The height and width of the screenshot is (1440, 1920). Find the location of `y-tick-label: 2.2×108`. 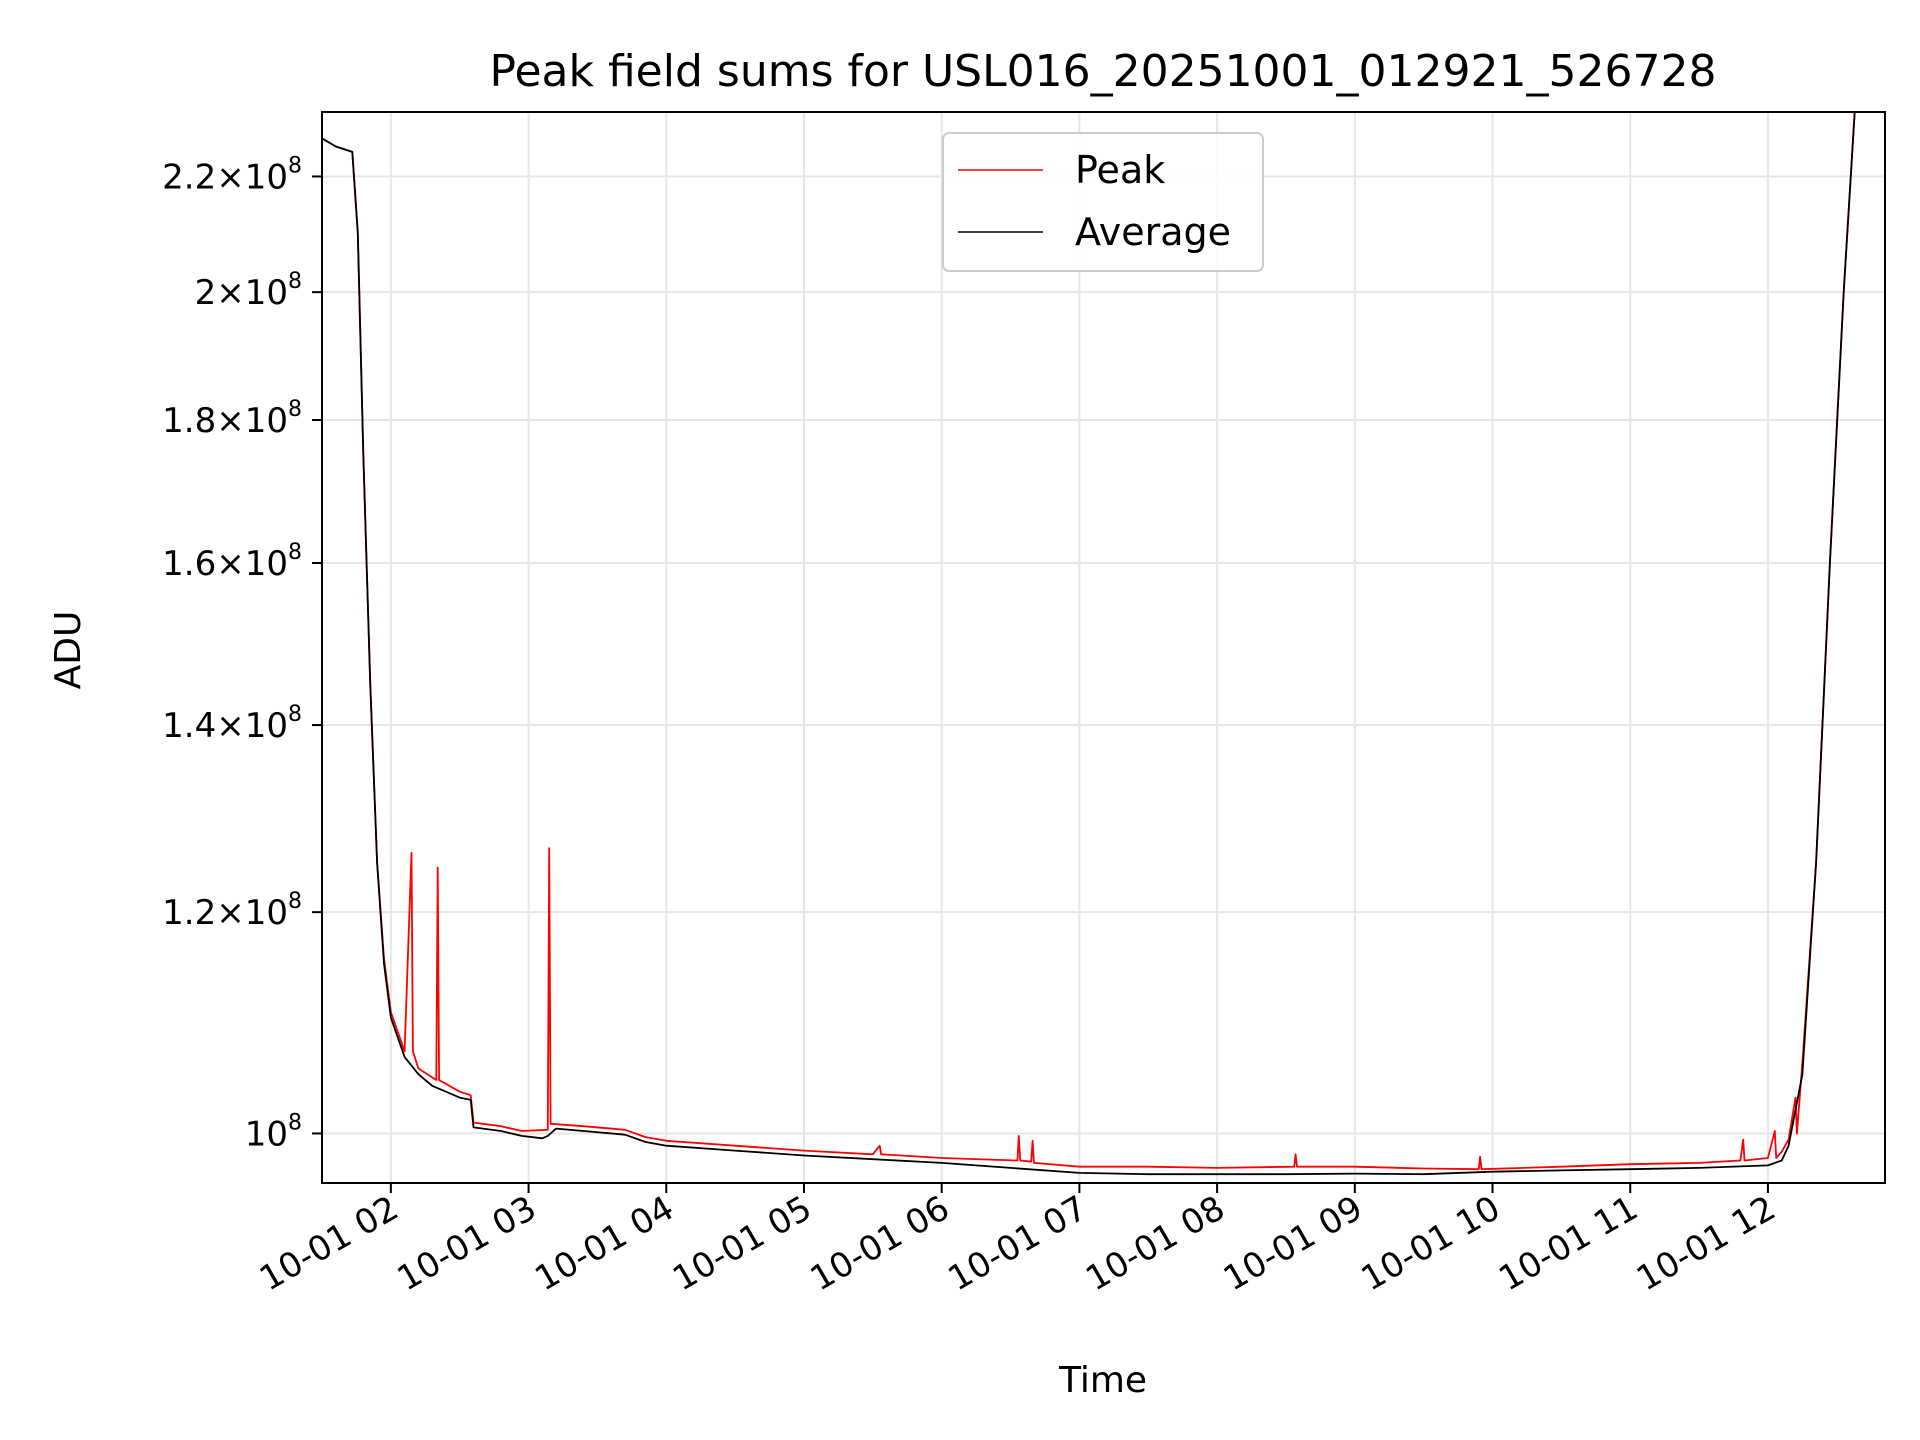

y-tick-label: 2.2×108 is located at coordinates (232, 175).